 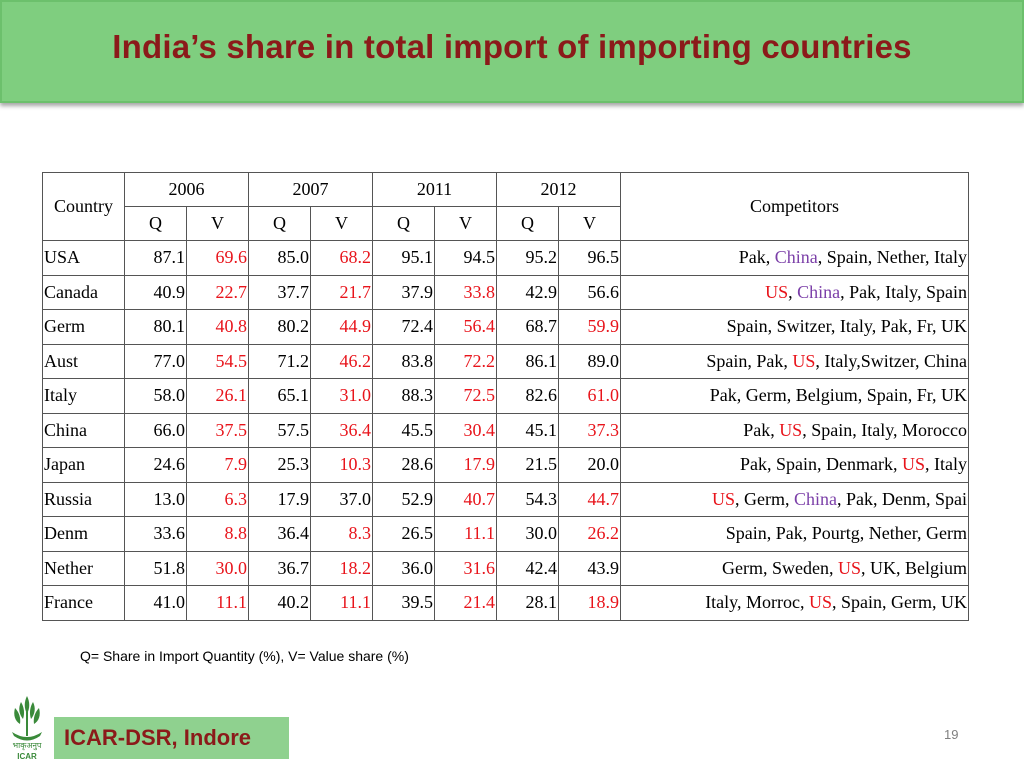 I want to click on value-share-cell: 68.2, so click(x=341, y=258).